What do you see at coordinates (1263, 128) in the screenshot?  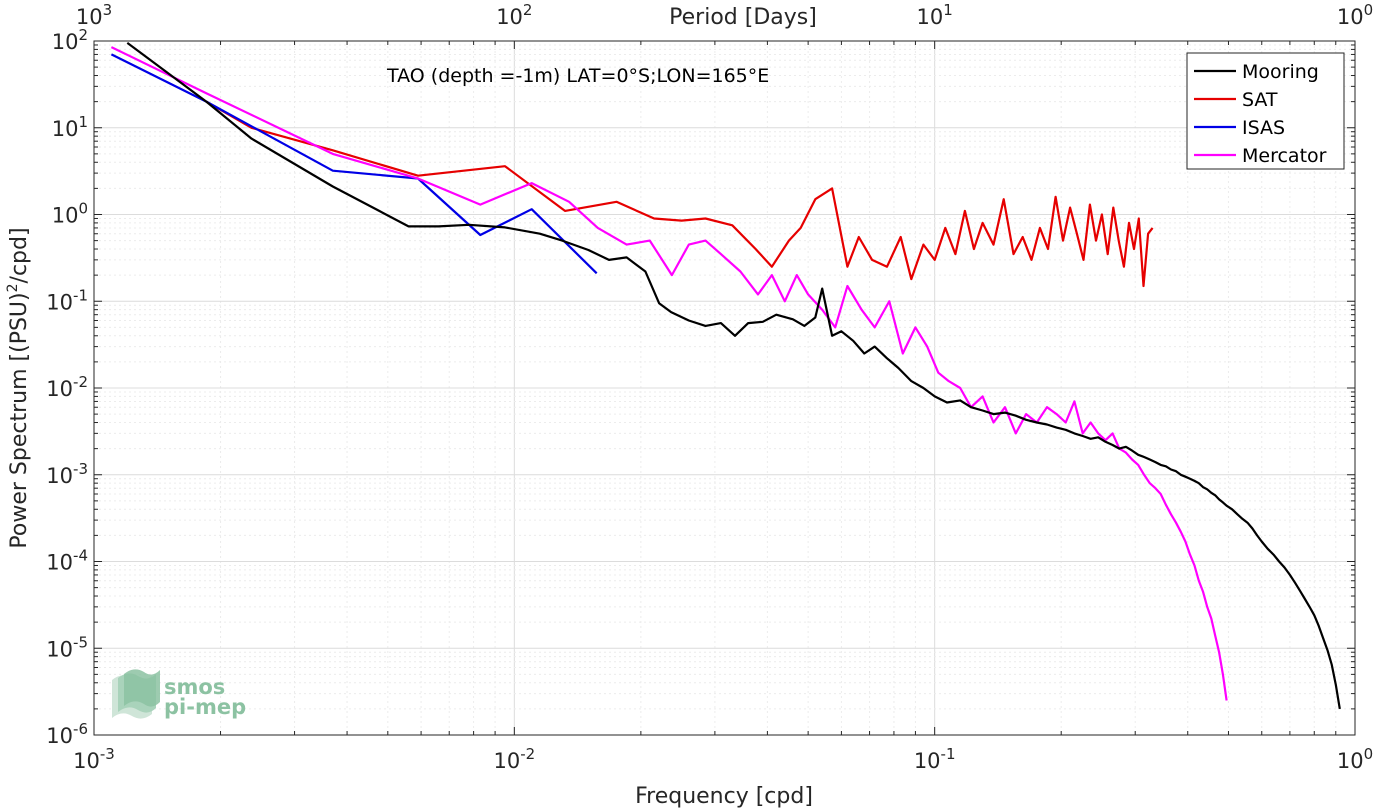 I see `legend-label-isas: ISAS` at bounding box center [1263, 128].